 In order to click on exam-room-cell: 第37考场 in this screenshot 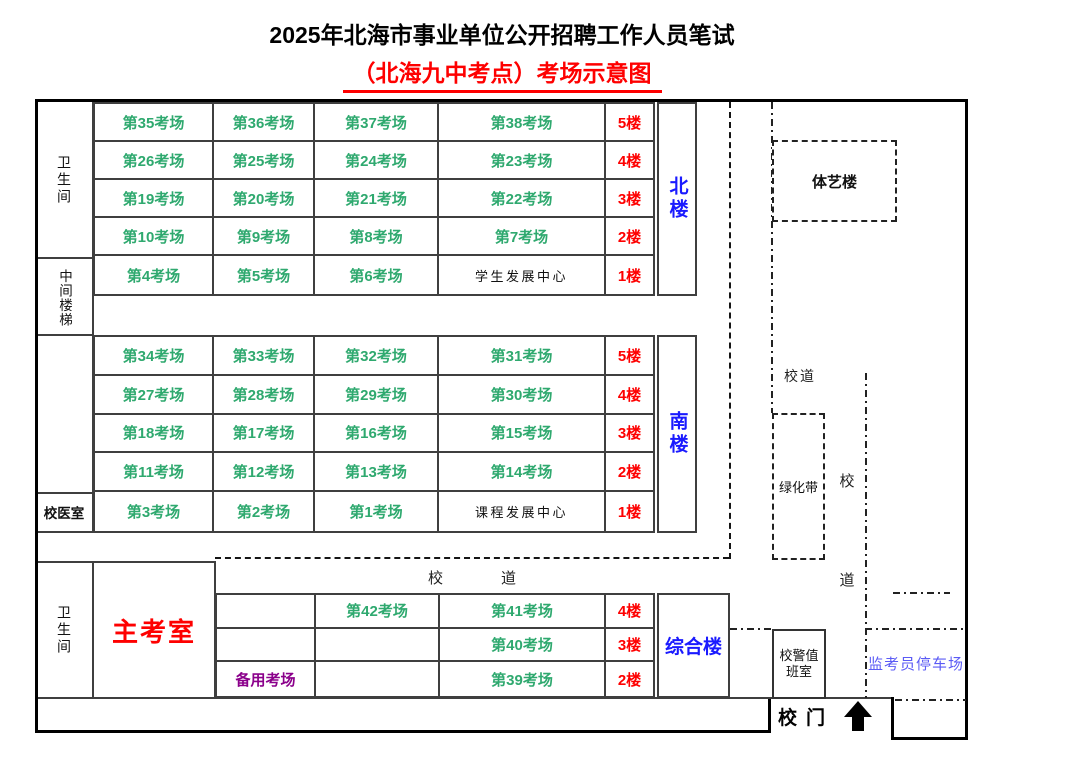, I will do `click(377, 123)`.